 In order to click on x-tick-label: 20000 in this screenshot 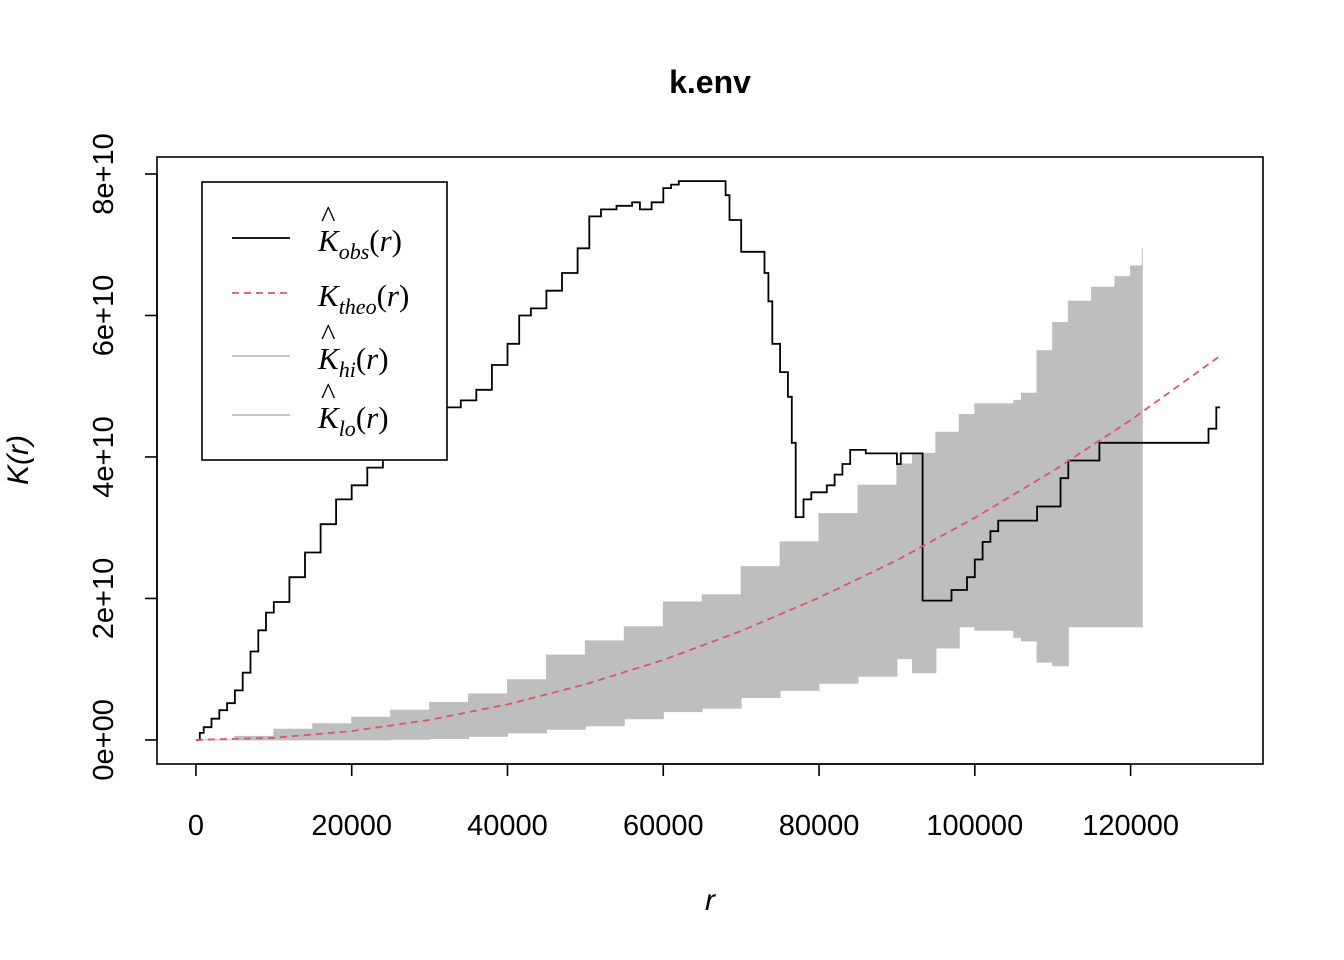, I will do `click(351, 826)`.